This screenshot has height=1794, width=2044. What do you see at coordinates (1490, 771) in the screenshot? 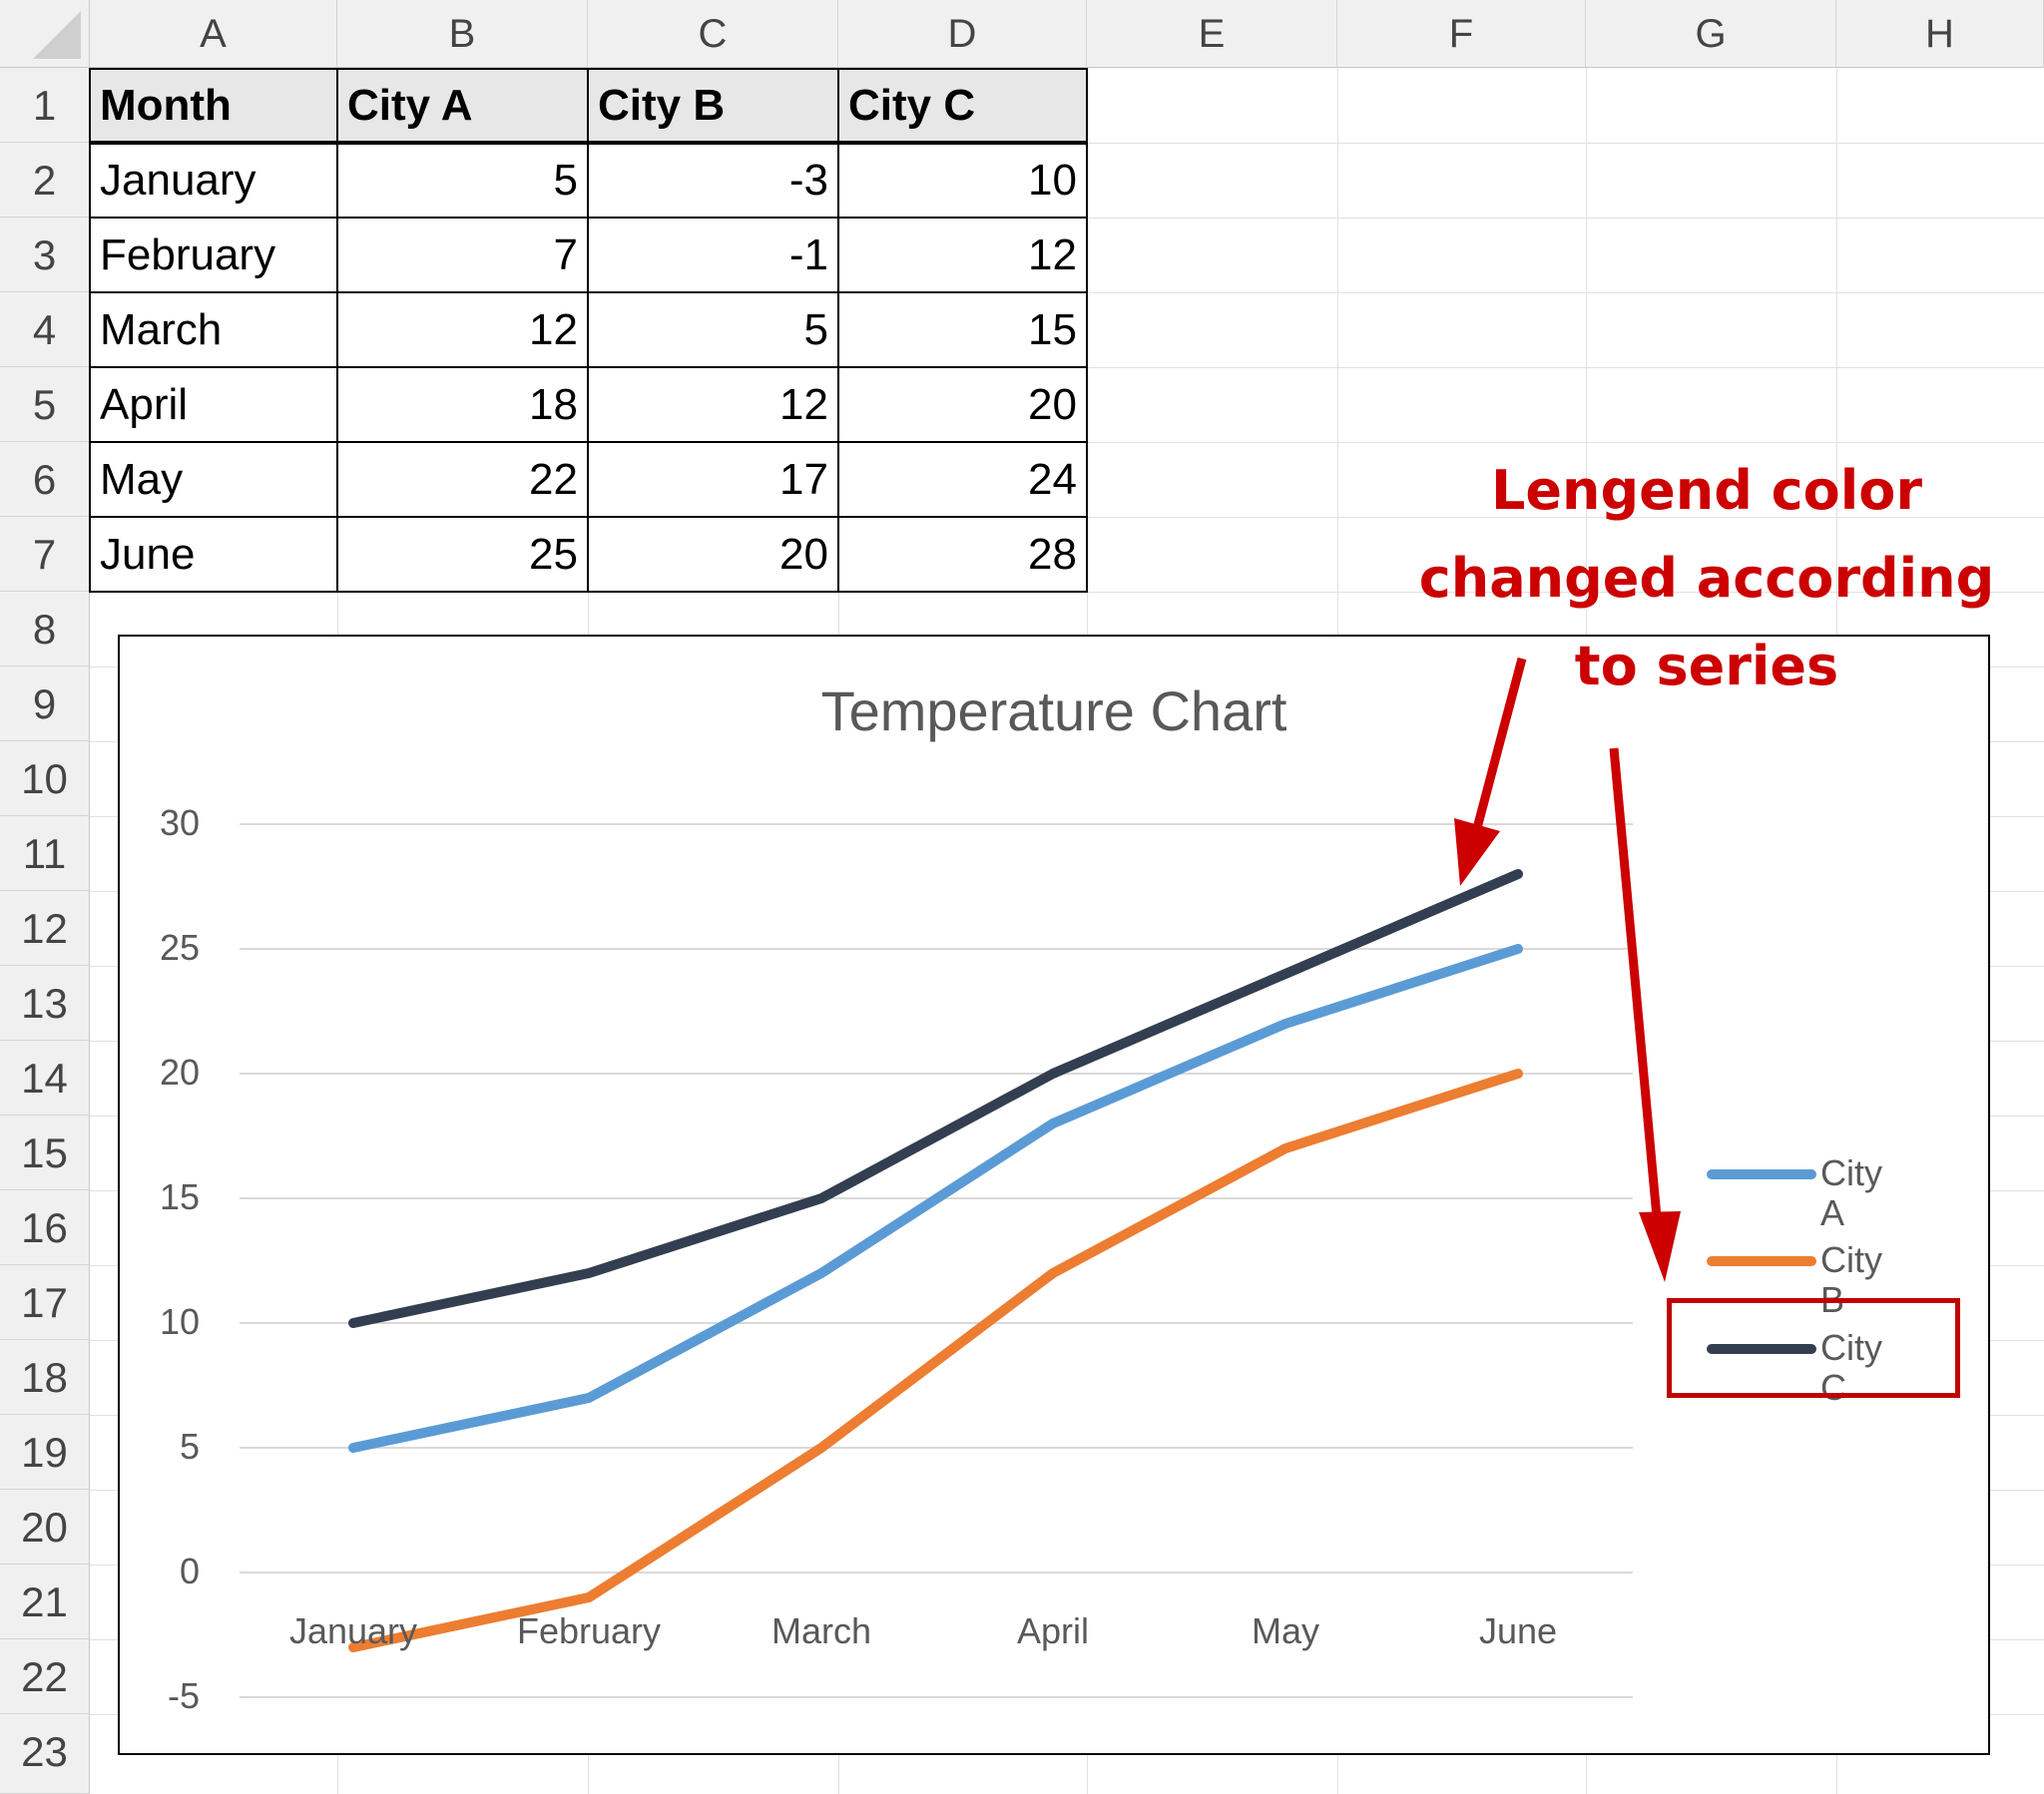
I see `annotation-arrow-to-line-icon` at bounding box center [1490, 771].